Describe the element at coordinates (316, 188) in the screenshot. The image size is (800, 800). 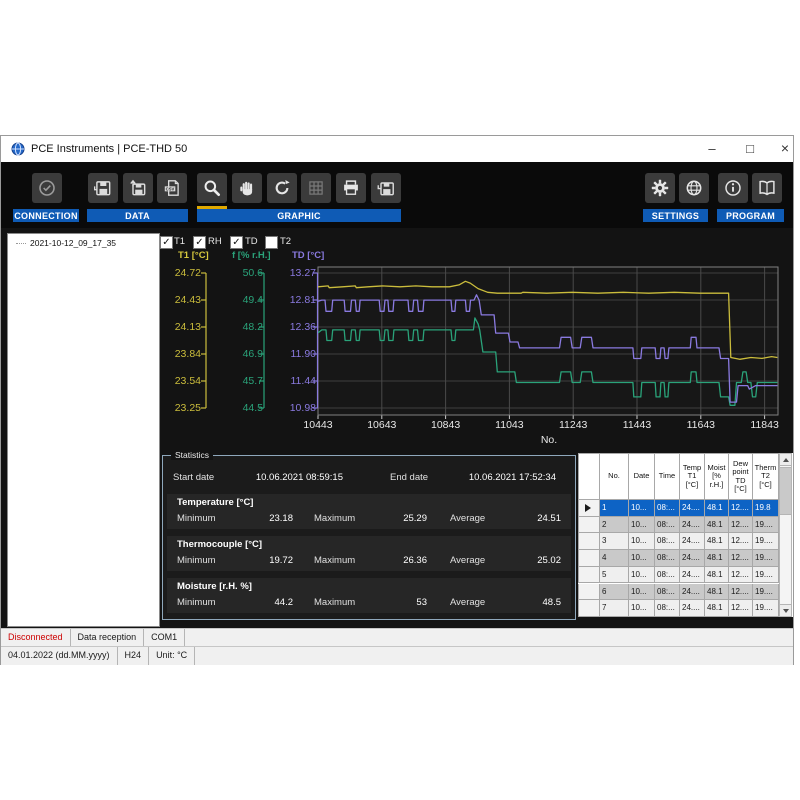
I see `grid-toggle-button` at that location.